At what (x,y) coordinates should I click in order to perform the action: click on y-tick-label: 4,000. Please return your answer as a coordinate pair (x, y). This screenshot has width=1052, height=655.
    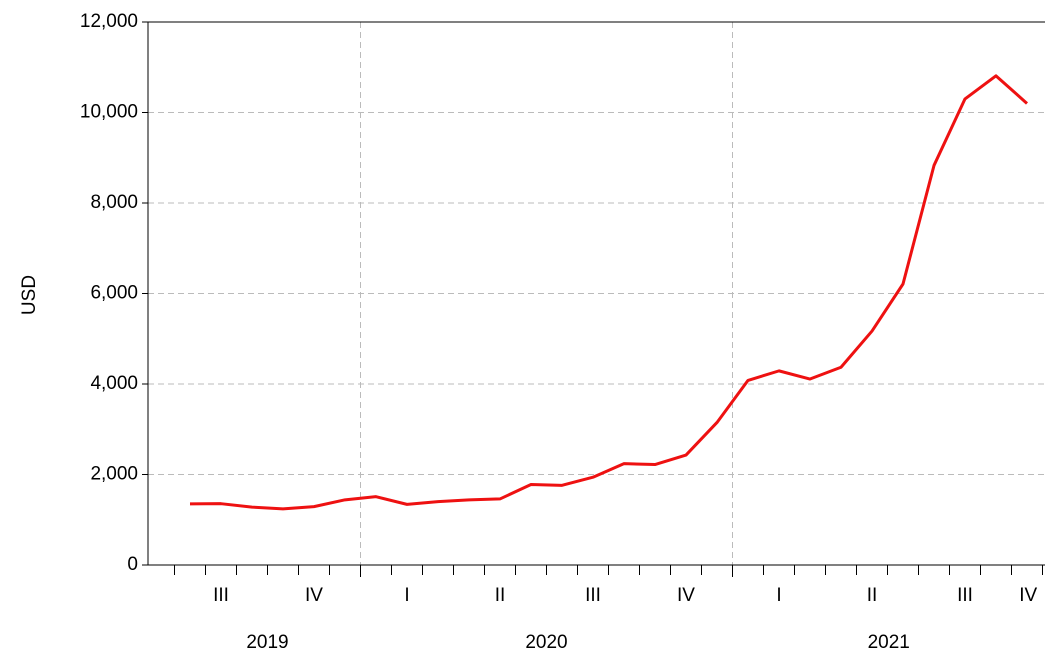
    Looking at the image, I should click on (114, 383).